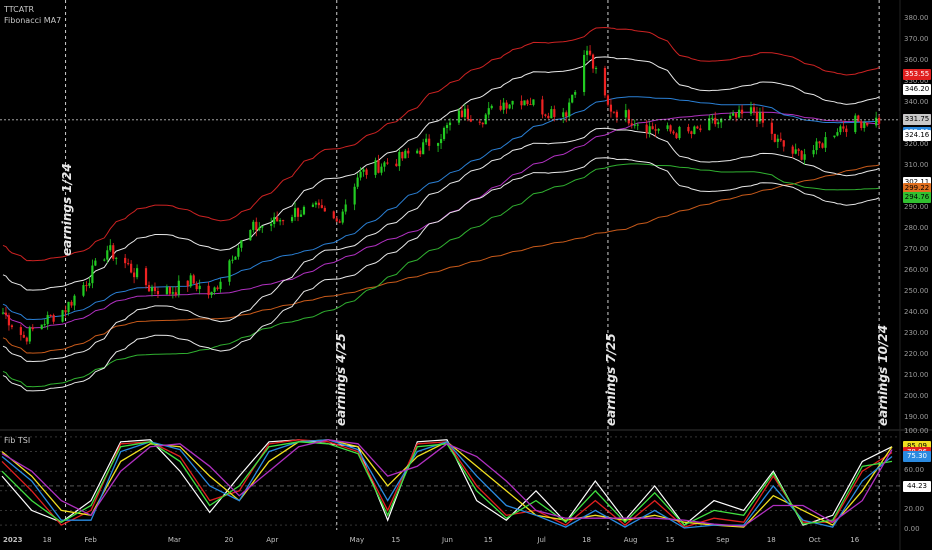 This screenshot has width=932, height=550. I want to click on time-tick-label: Jul, so click(541, 540).